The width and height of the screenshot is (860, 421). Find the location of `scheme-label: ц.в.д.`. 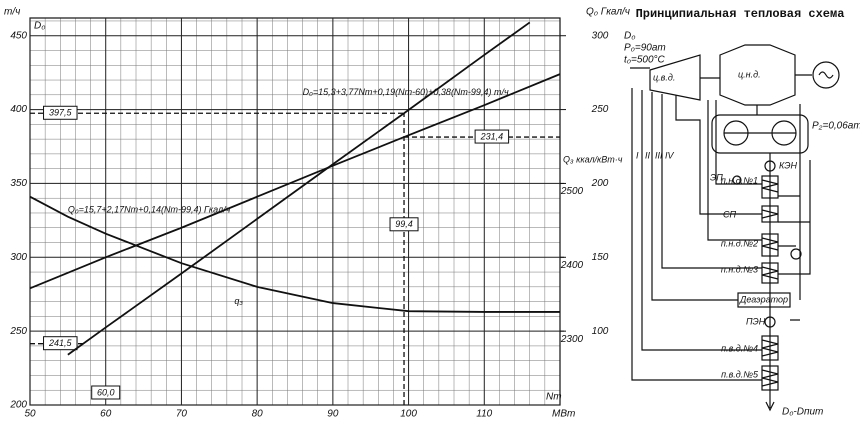

scheme-label: ц.в.д. is located at coordinates (664, 77).